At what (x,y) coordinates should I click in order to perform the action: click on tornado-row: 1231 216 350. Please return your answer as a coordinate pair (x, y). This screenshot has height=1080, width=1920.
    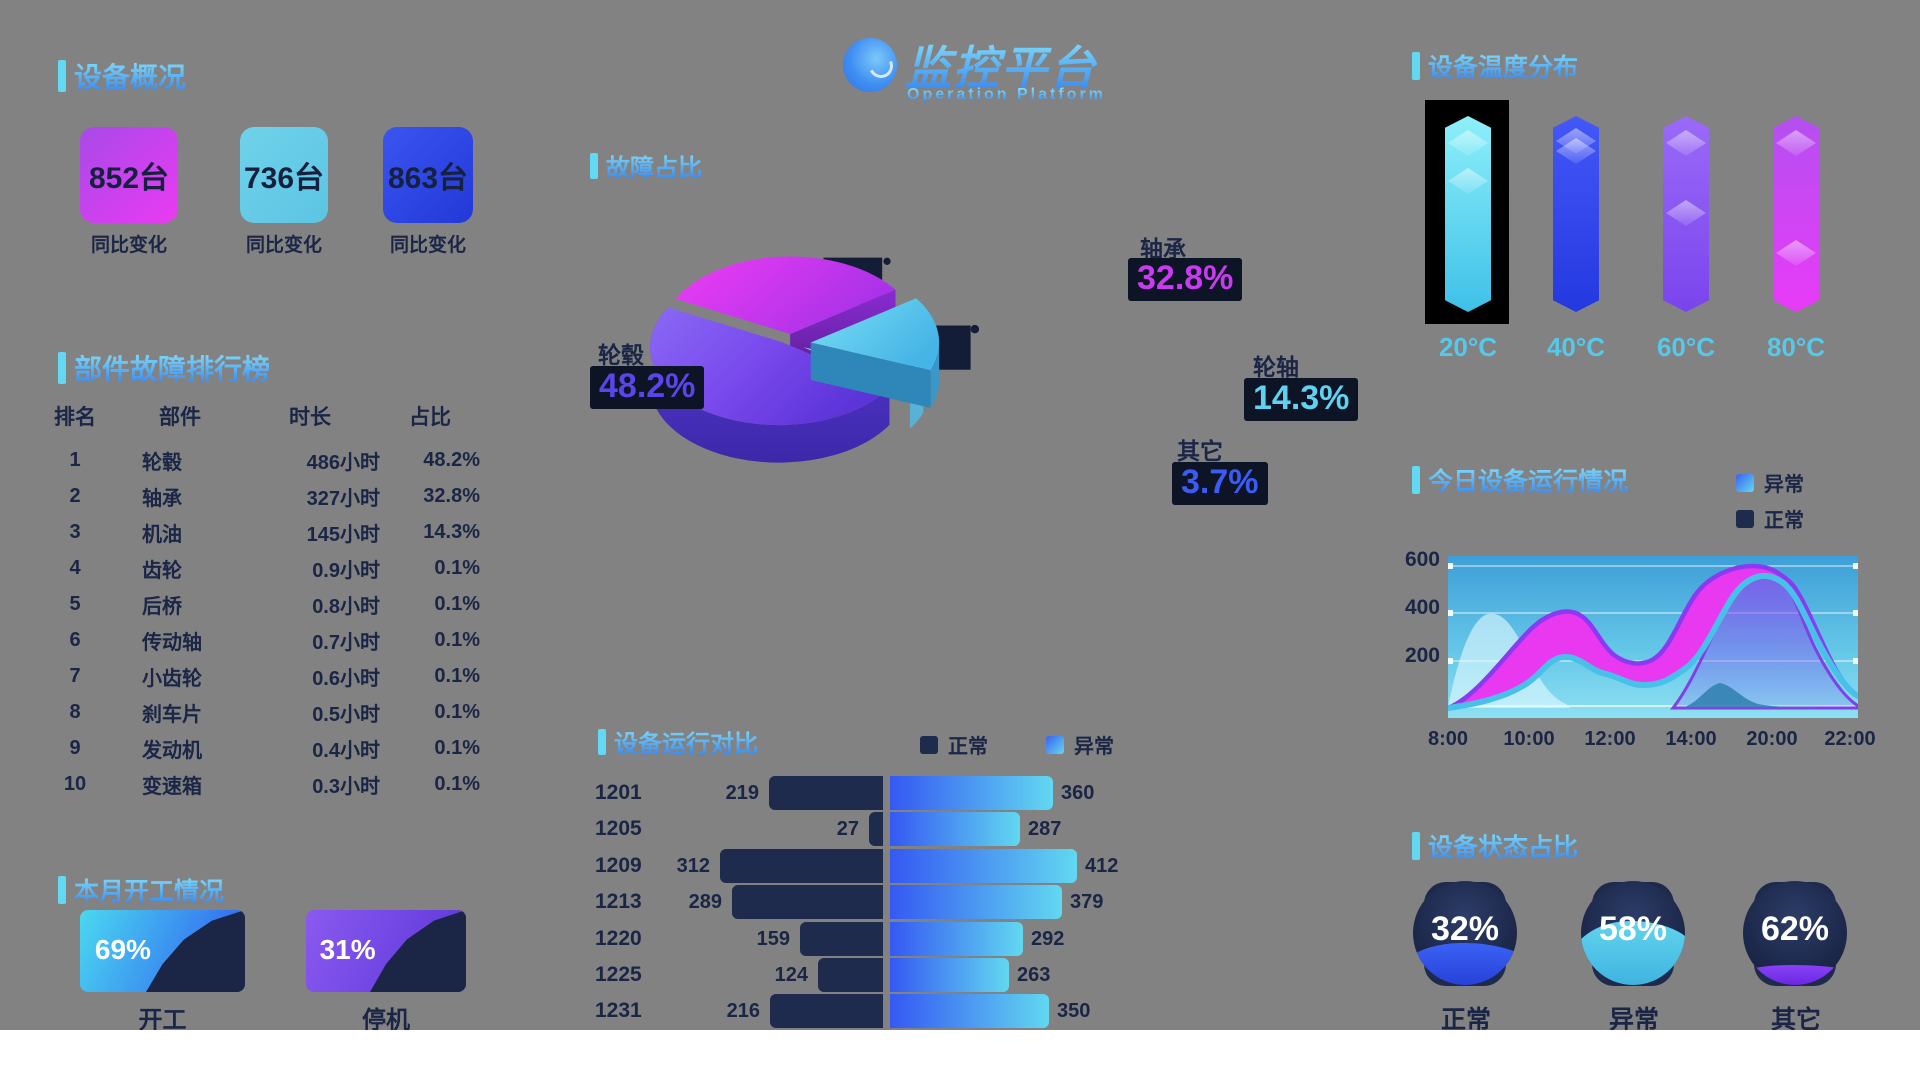
    Looking at the image, I should click on (945, 1011).